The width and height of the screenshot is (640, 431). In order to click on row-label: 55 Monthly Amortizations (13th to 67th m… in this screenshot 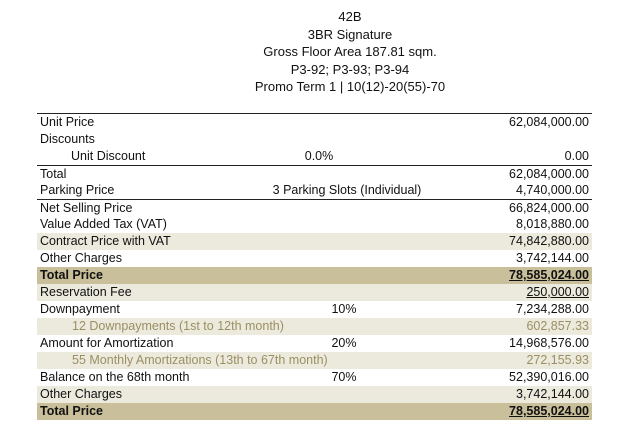, I will do `click(200, 360)`.